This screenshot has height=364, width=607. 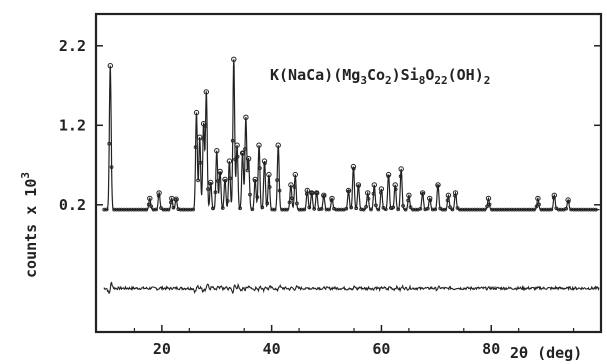 I want to click on y-tick-label: 1.2, so click(x=72, y=125).